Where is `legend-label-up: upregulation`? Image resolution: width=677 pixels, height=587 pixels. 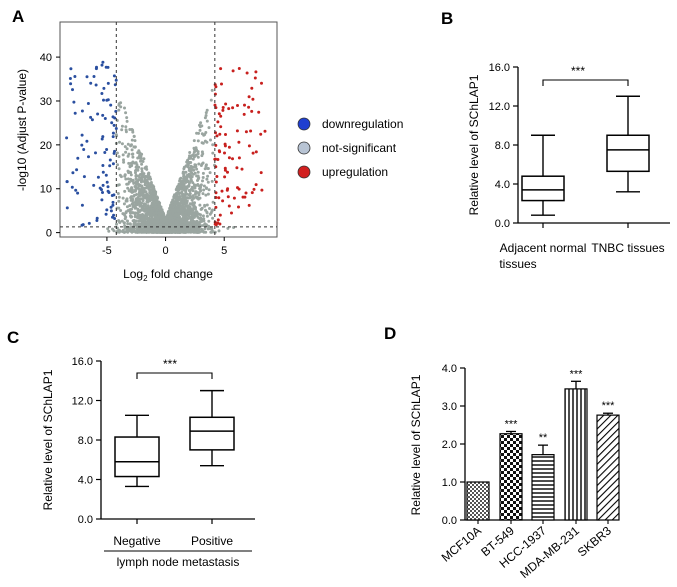
legend-label-up: upregulation is located at coordinates (355, 172).